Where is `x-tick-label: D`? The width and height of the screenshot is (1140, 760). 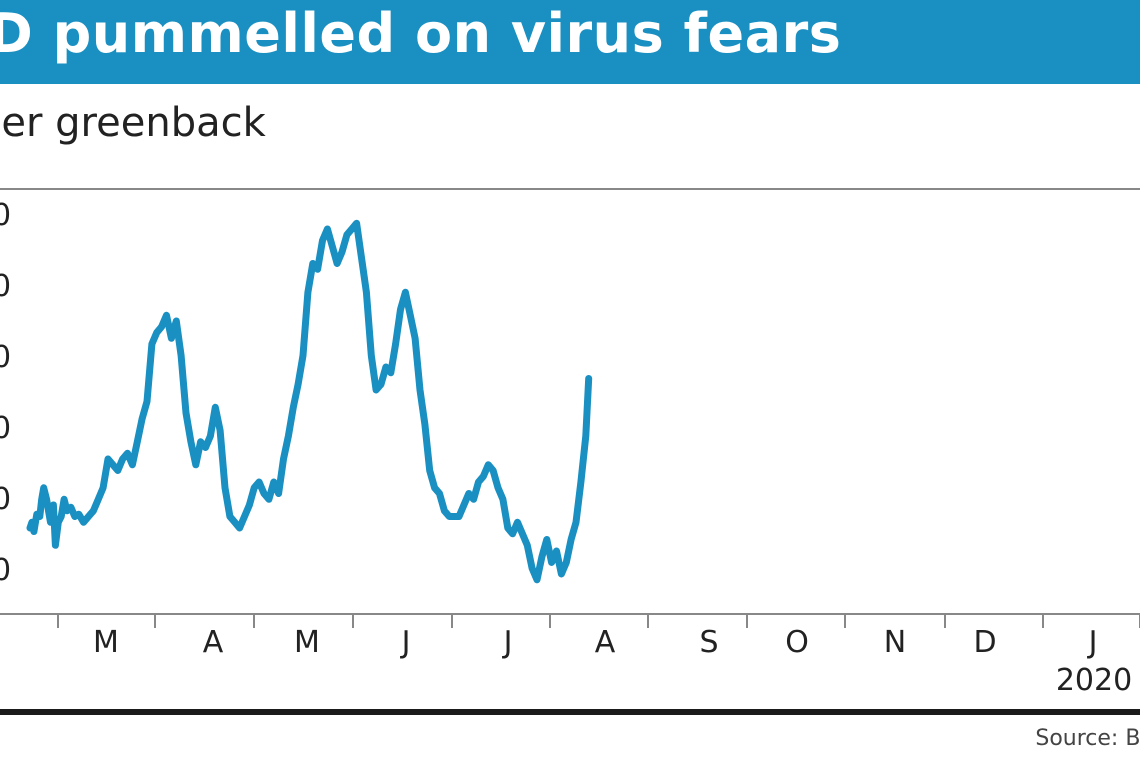
x-tick-label: D is located at coordinates (984, 642).